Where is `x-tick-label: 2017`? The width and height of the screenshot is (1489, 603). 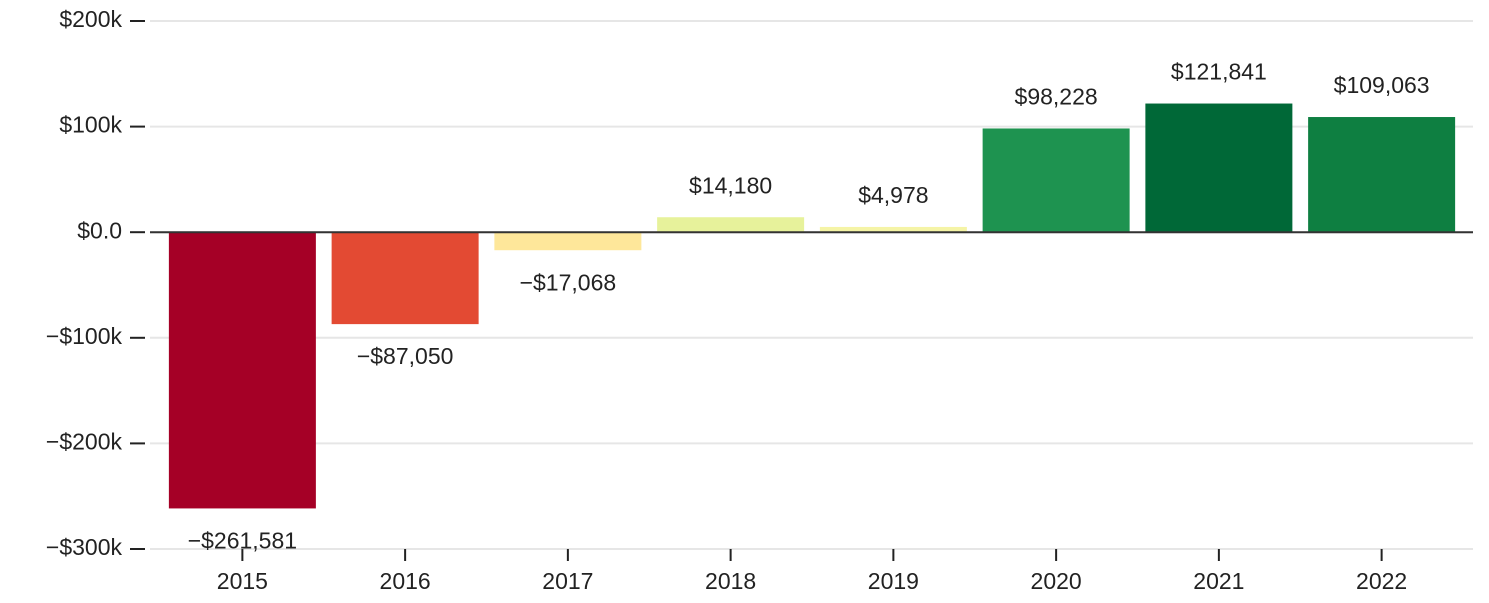
x-tick-label: 2017 is located at coordinates (567, 581).